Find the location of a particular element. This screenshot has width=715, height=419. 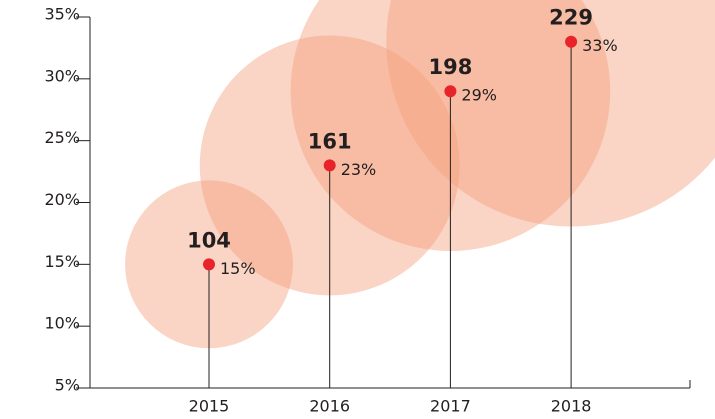

y-tick-label: 25% is located at coordinates (62, 137).